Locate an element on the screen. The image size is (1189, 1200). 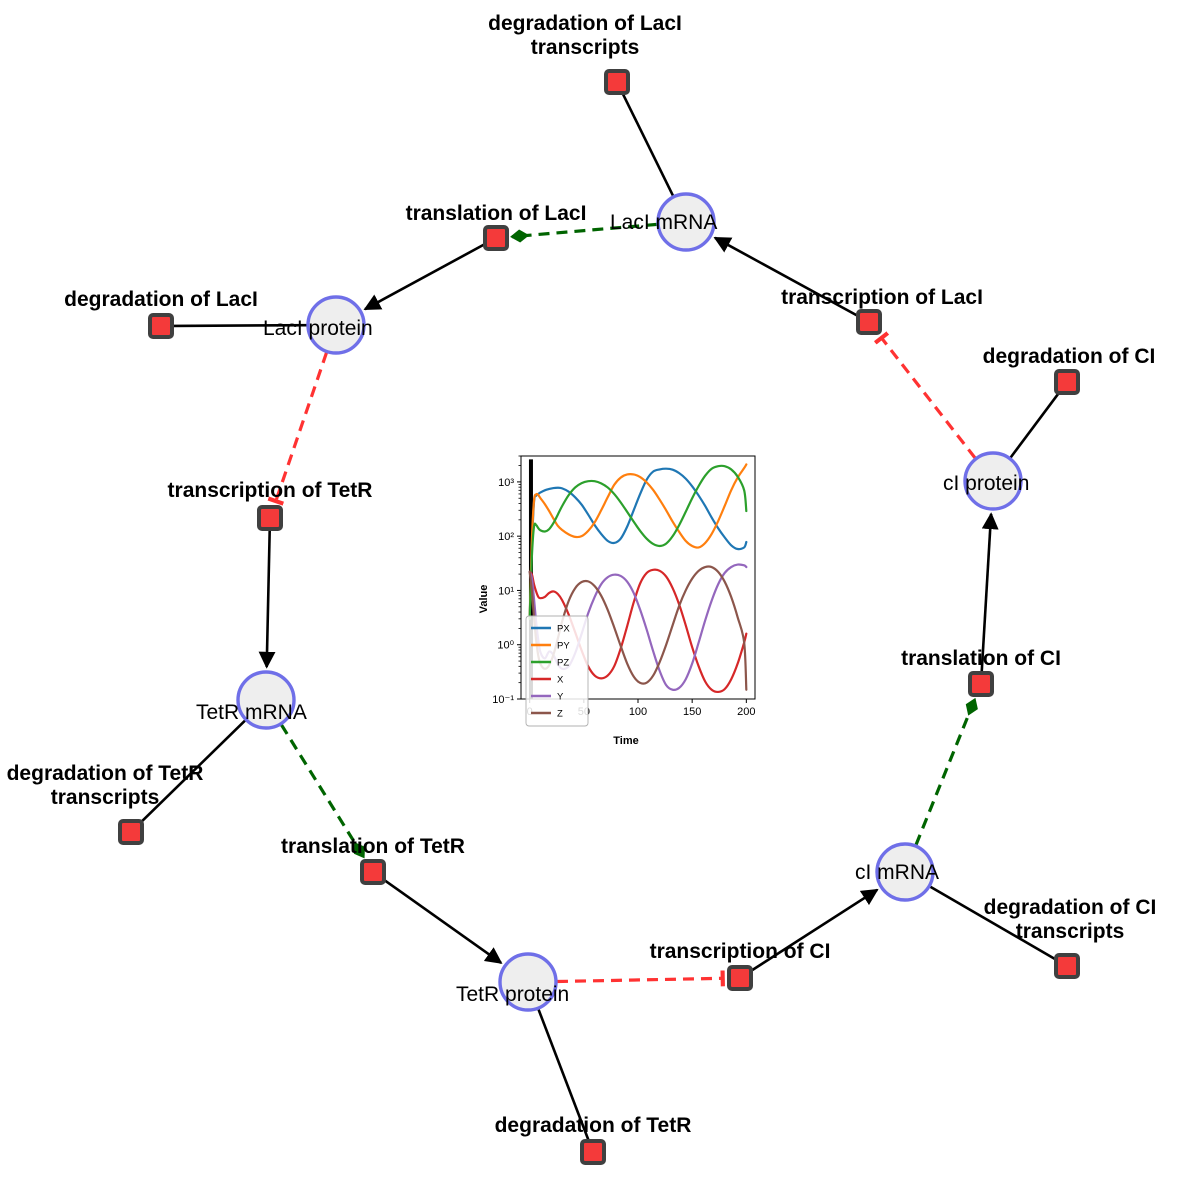
edge-tetr_mrna-to-translation_of_tetr is located at coordinates (322, 791).